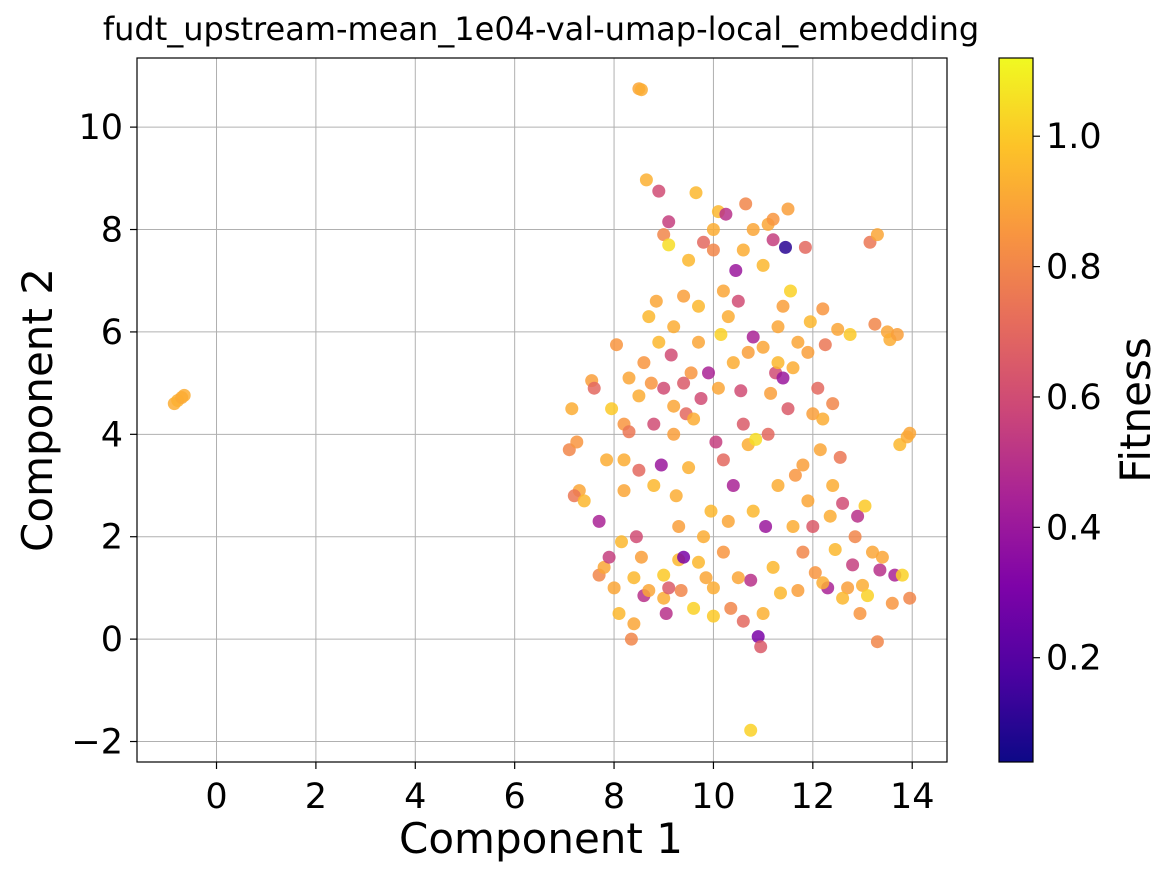 Image resolution: width=1167 pixels, height=877 pixels. I want to click on colorbar-tick-label: 0.2, so click(1074, 659).